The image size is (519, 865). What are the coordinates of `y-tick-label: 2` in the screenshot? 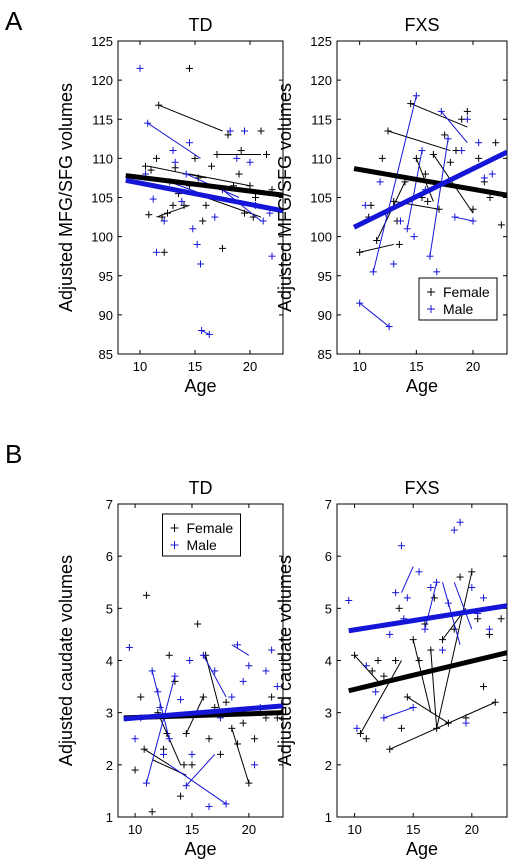 It's located at (328, 765).